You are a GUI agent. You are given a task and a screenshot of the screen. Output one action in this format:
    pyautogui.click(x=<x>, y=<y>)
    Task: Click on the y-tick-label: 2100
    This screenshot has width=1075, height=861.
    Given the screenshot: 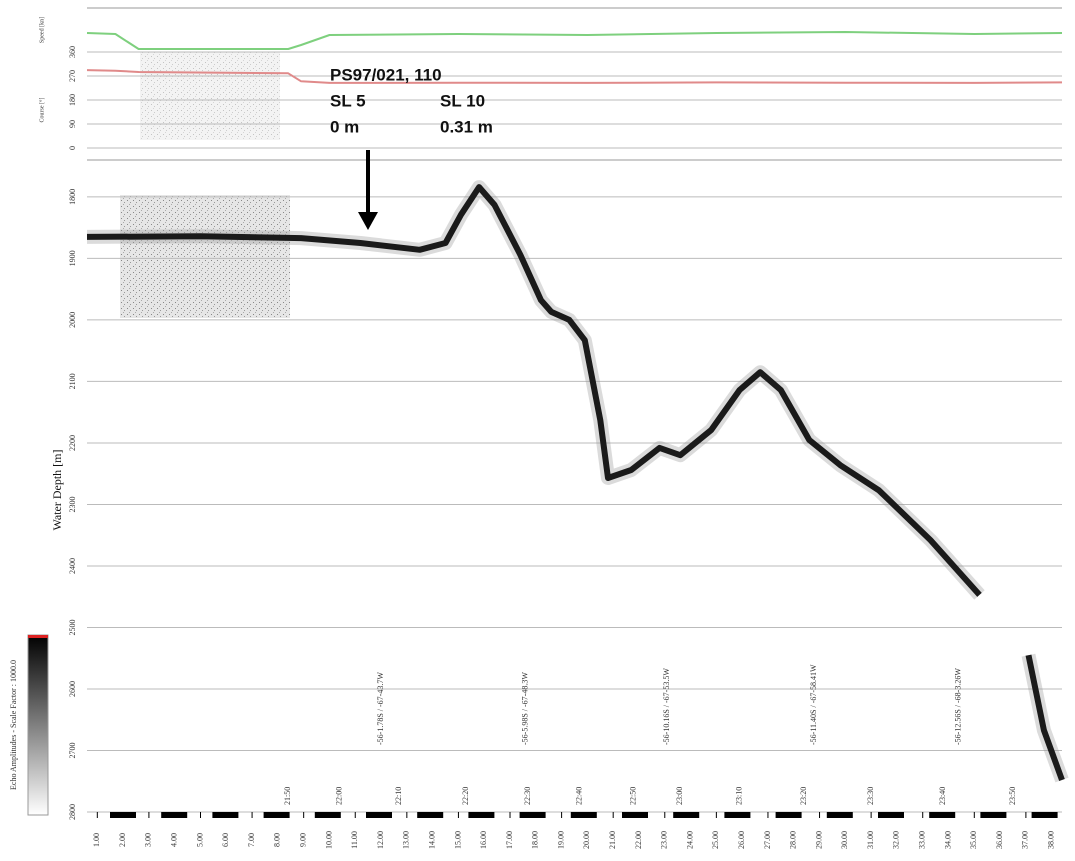 What is the action you would take?
    pyautogui.click(x=72, y=381)
    